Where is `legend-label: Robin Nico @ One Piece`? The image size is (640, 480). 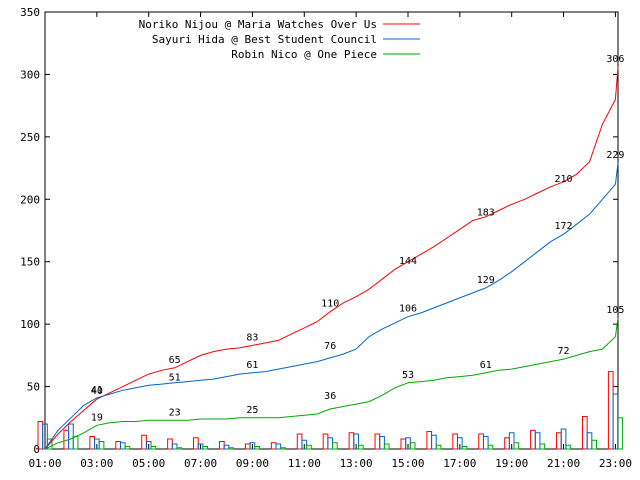 legend-label: Robin Nico @ One Piece is located at coordinates (304, 54).